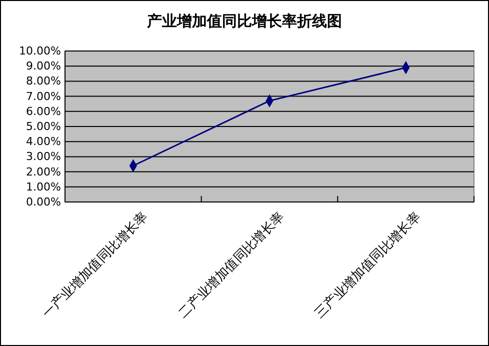 The width and height of the screenshot is (489, 346). Describe the element at coordinates (43, 111) in the screenshot. I see `y-tick-label: 6.00%` at that location.